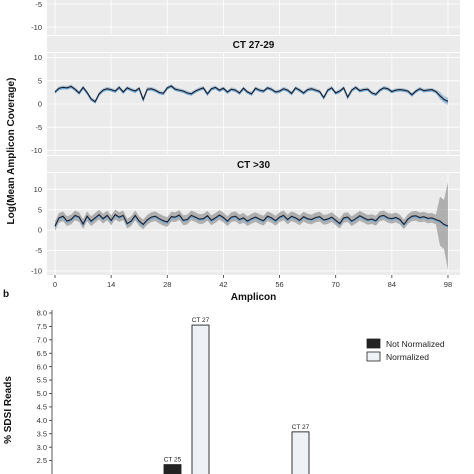  I want to click on y-tick-label: 7.5, so click(42, 326).